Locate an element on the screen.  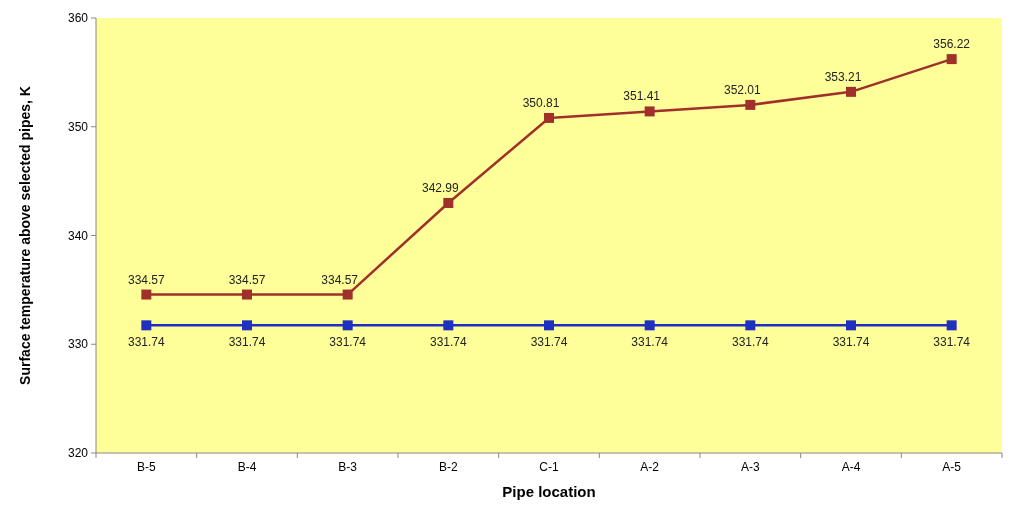
x-tick-label: A-2 is located at coordinates (650, 467).